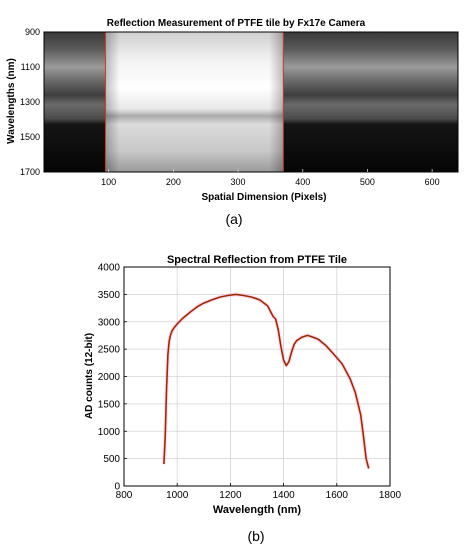 This screenshot has width=464, height=550. What do you see at coordinates (266, 381) in the screenshot?
I see `spectrum-line` at bounding box center [266, 381].